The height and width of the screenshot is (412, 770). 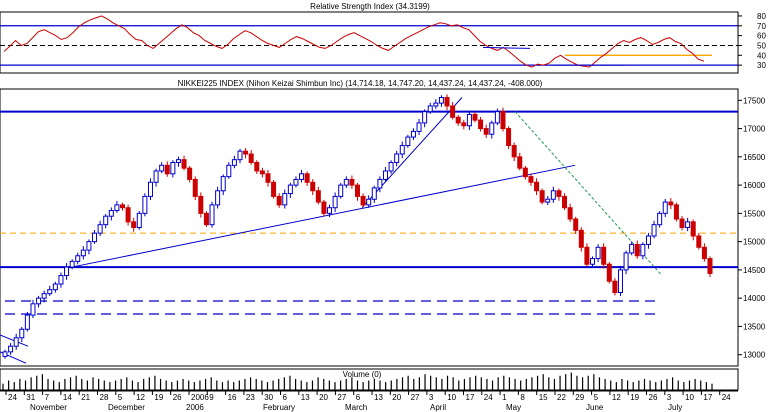 What do you see at coordinates (761, 55) in the screenshot?
I see `rsi-tick-label: 40` at bounding box center [761, 55].